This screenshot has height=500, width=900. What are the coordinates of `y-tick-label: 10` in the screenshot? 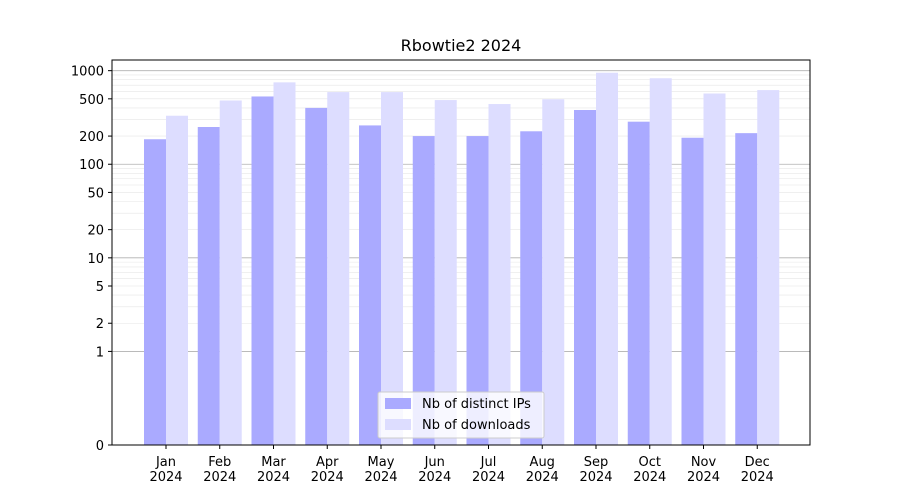 It's located at (95, 259).